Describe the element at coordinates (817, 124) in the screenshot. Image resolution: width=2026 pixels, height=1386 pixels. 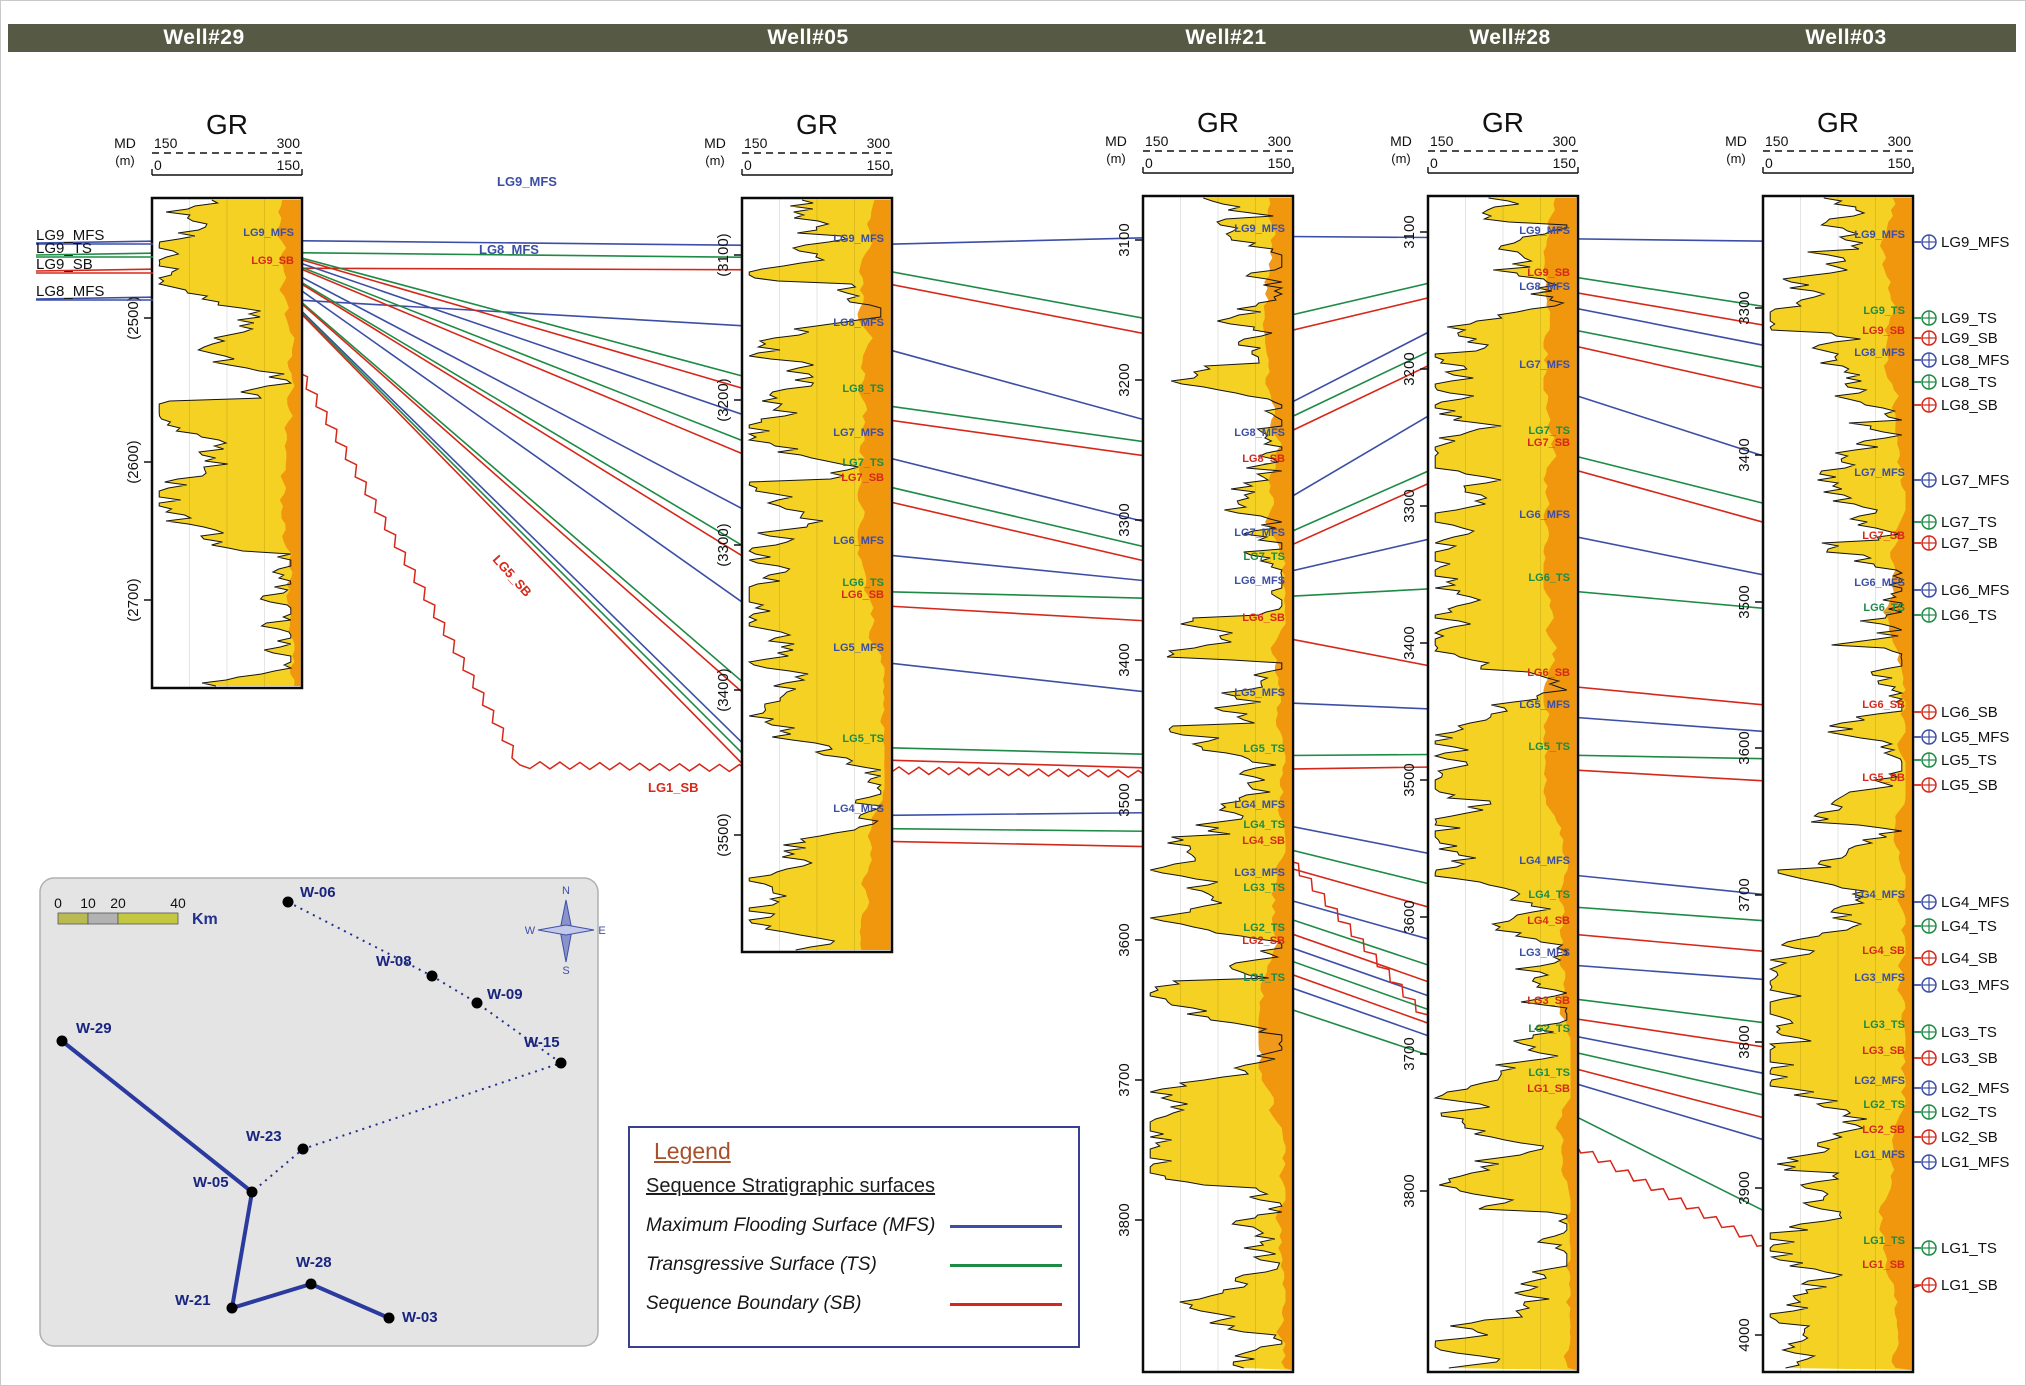
I see `gr-title: GR` at that location.